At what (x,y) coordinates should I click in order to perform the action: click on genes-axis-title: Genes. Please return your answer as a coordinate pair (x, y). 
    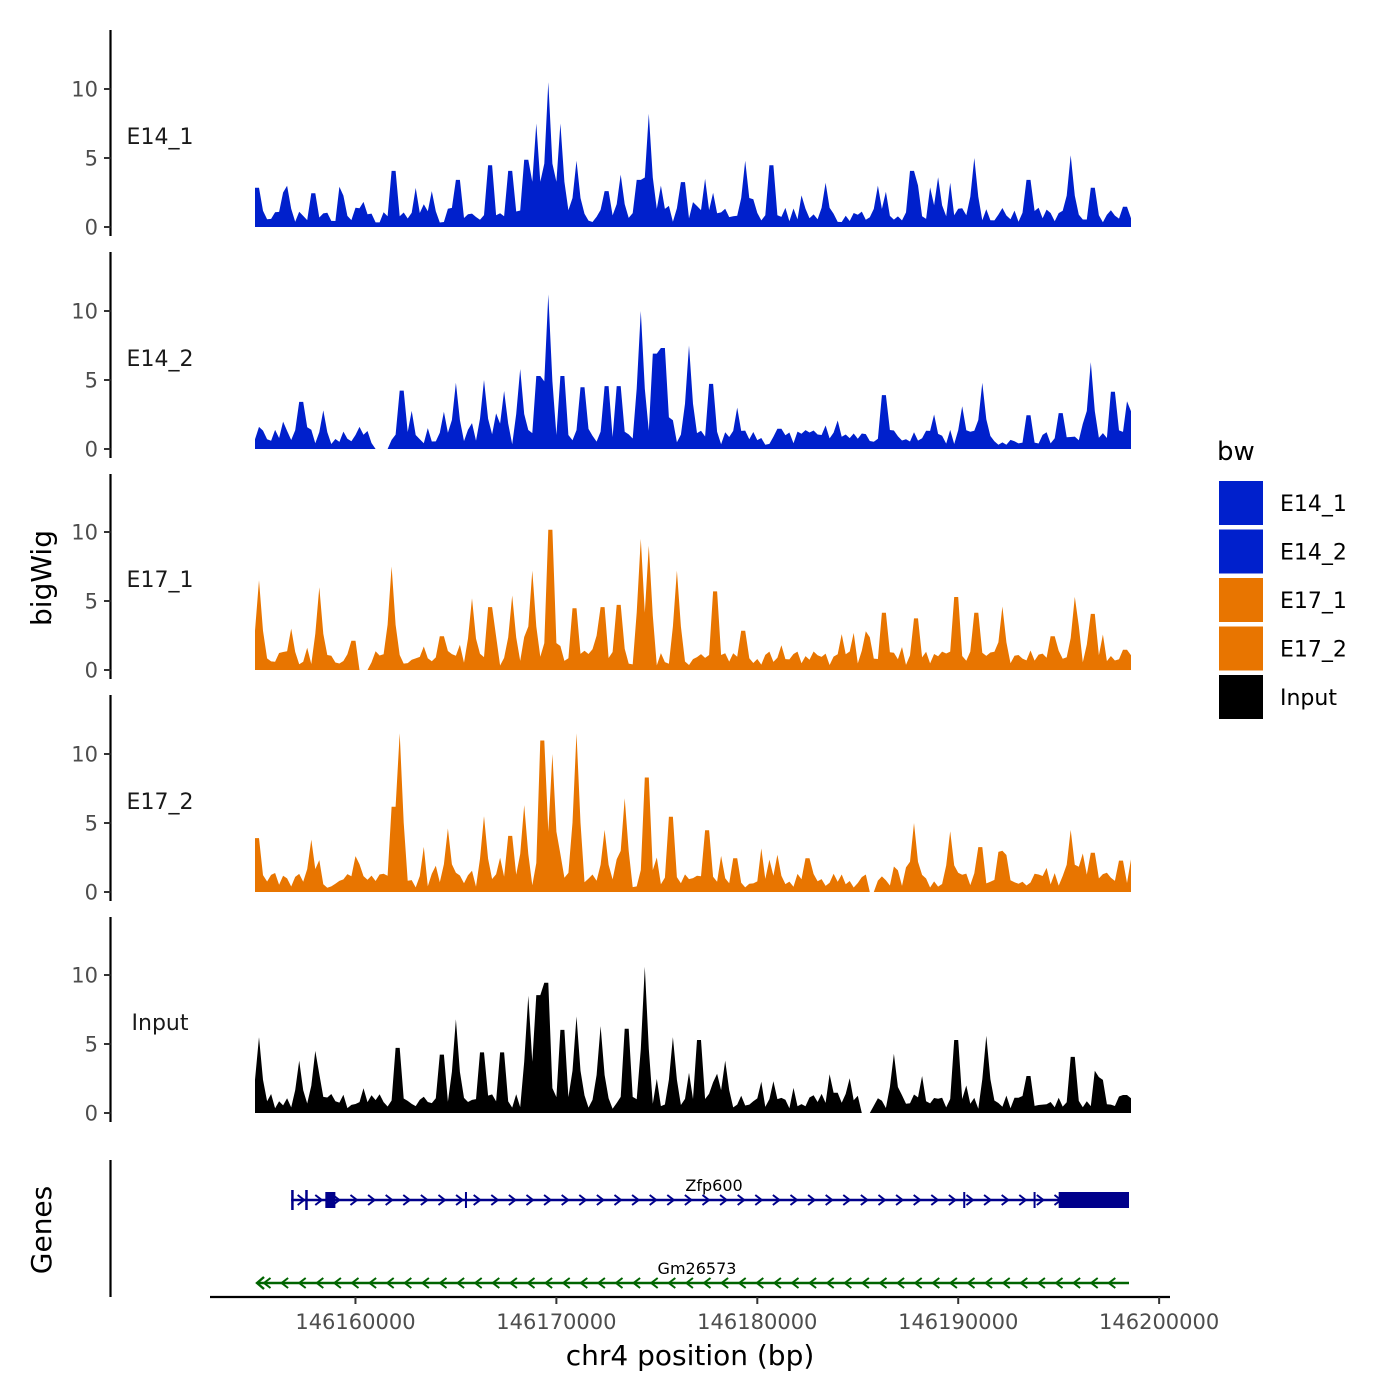
    Looking at the image, I should click on (41, 1230).